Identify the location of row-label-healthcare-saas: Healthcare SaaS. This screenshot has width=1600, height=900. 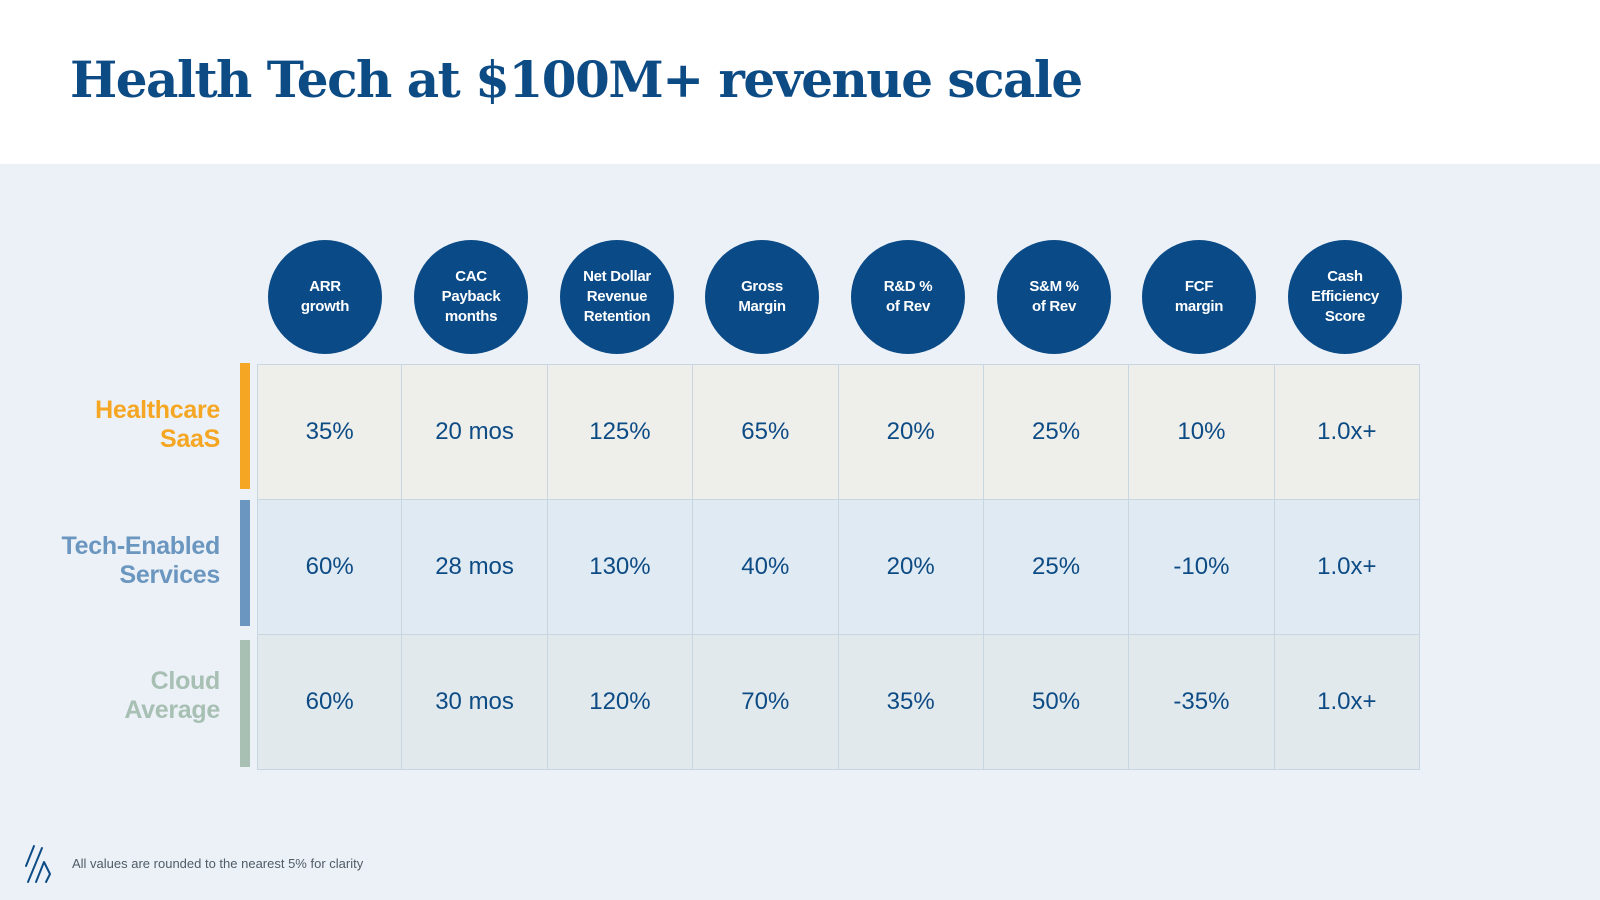
(157, 424).